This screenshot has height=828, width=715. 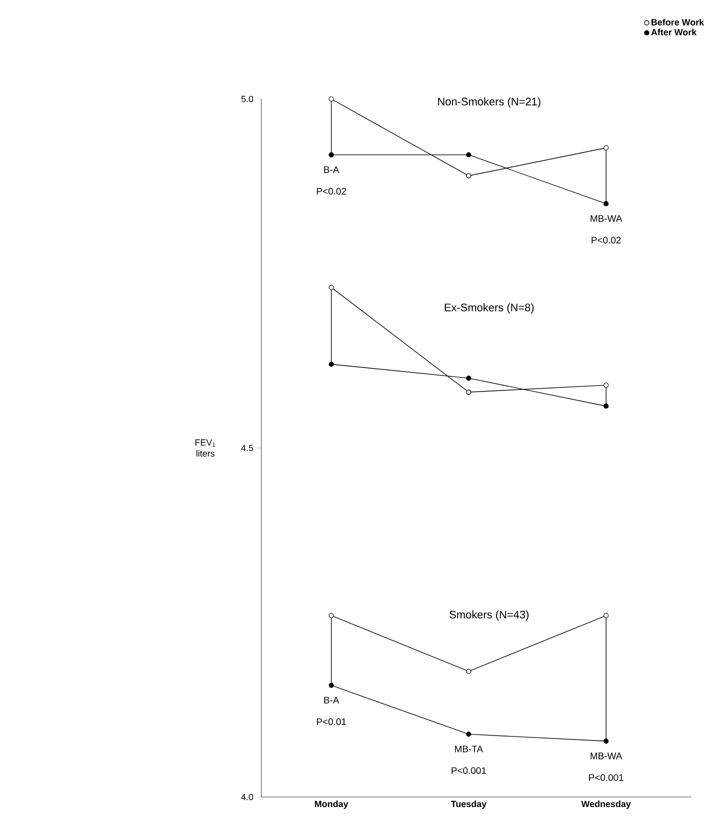 I want to click on legend-label: Before Work, so click(x=677, y=22).